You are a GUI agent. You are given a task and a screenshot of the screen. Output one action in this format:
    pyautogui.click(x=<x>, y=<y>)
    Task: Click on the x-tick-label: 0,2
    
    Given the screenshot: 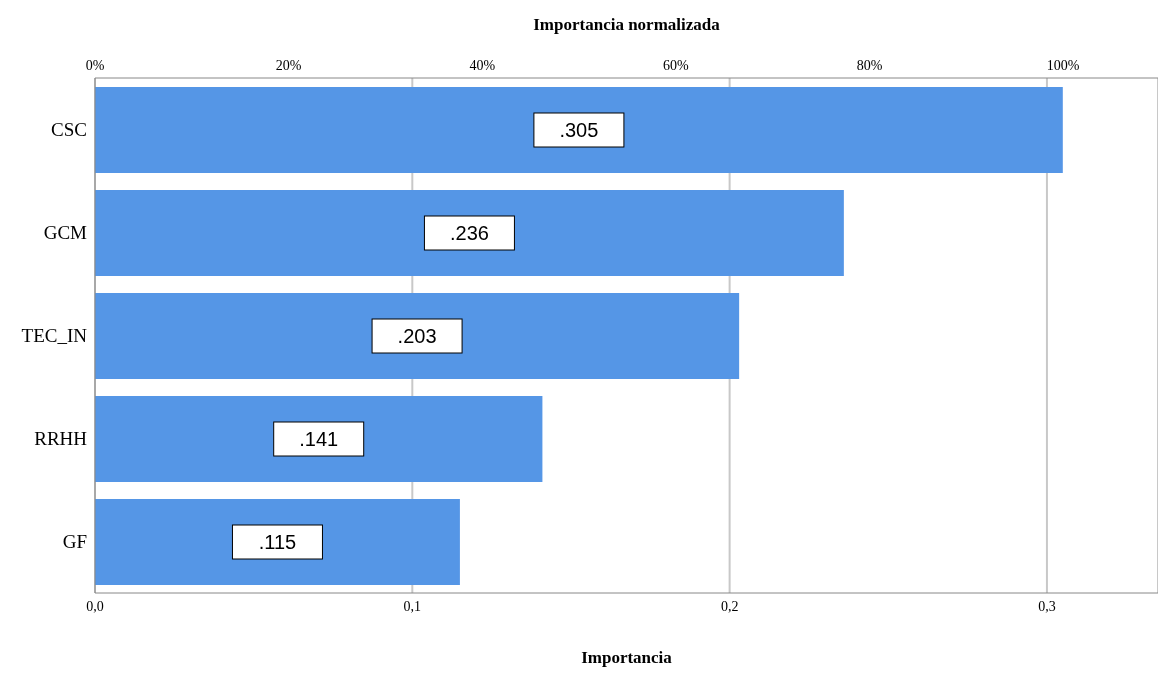 What is the action you would take?
    pyautogui.click(x=729, y=606)
    